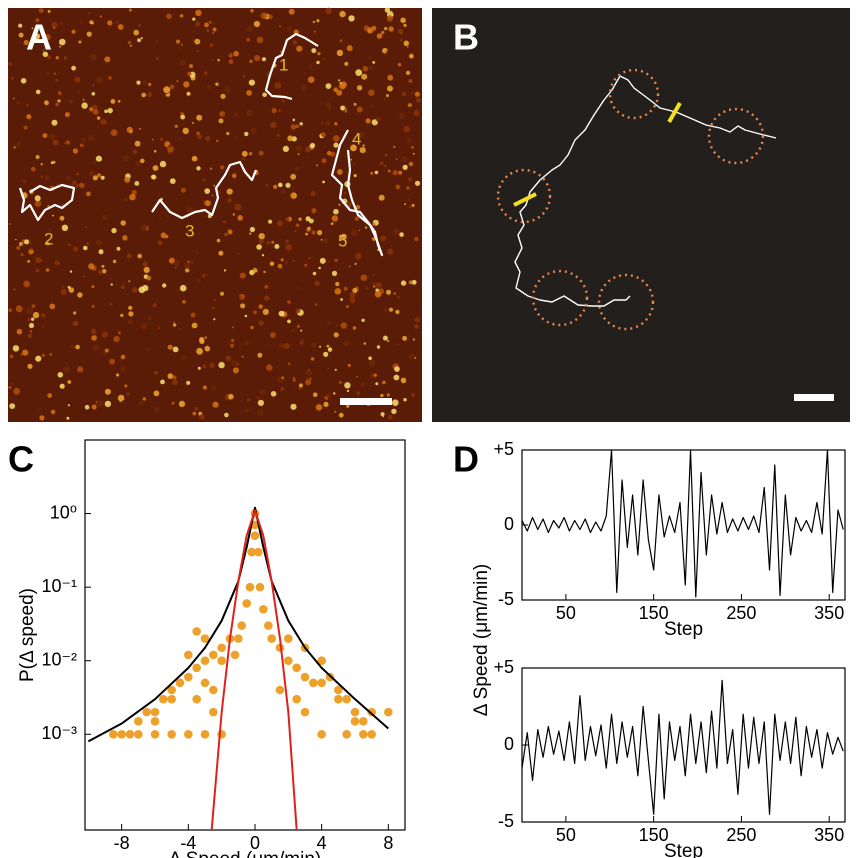 The height and width of the screenshot is (858, 856). Describe the element at coordinates (388, 843) in the screenshot. I see `x-tick-label: 8` at that location.